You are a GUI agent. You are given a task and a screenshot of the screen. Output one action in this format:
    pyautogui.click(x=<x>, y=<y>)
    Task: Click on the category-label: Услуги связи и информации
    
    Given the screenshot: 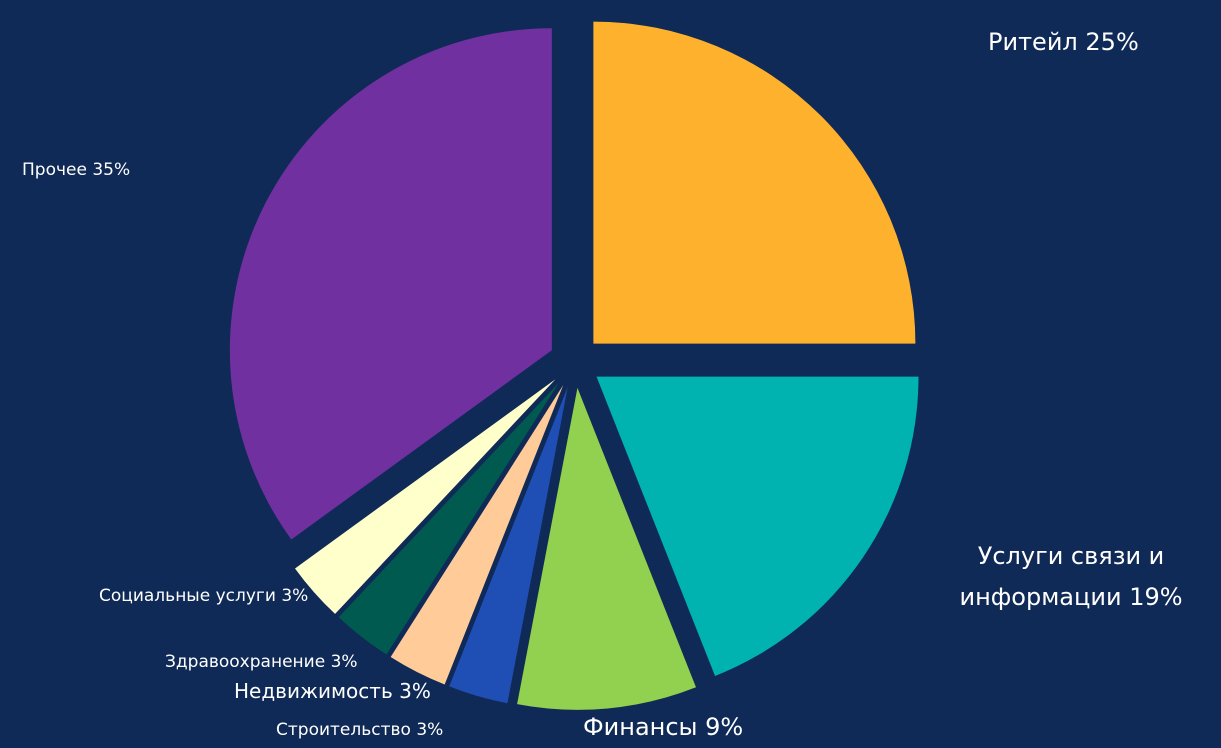 What is the action you would take?
    pyautogui.click(x=1062, y=576)
    